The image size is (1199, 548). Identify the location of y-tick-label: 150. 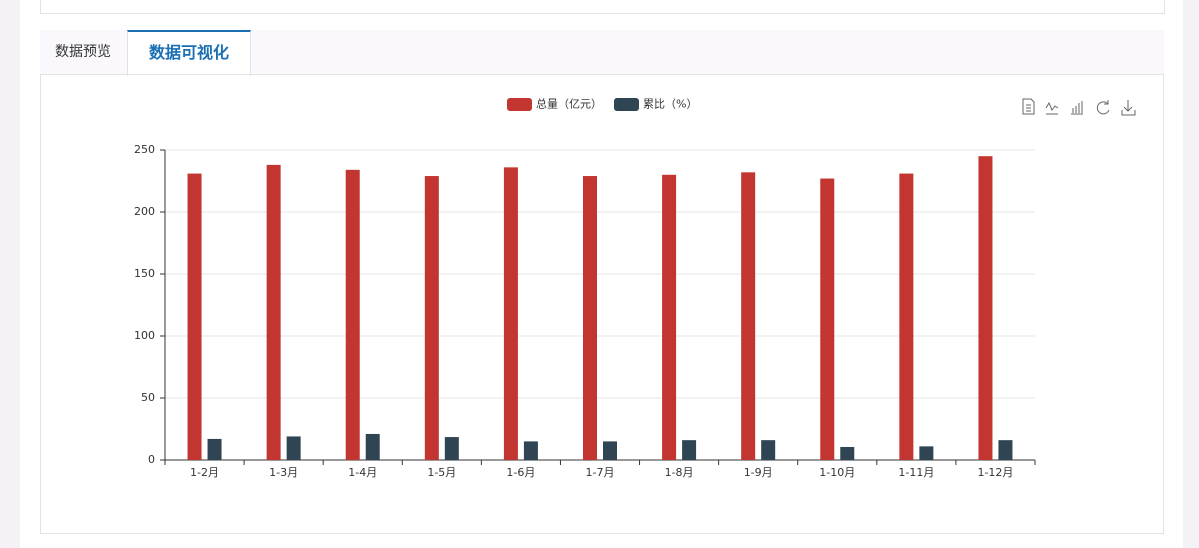
(144, 273).